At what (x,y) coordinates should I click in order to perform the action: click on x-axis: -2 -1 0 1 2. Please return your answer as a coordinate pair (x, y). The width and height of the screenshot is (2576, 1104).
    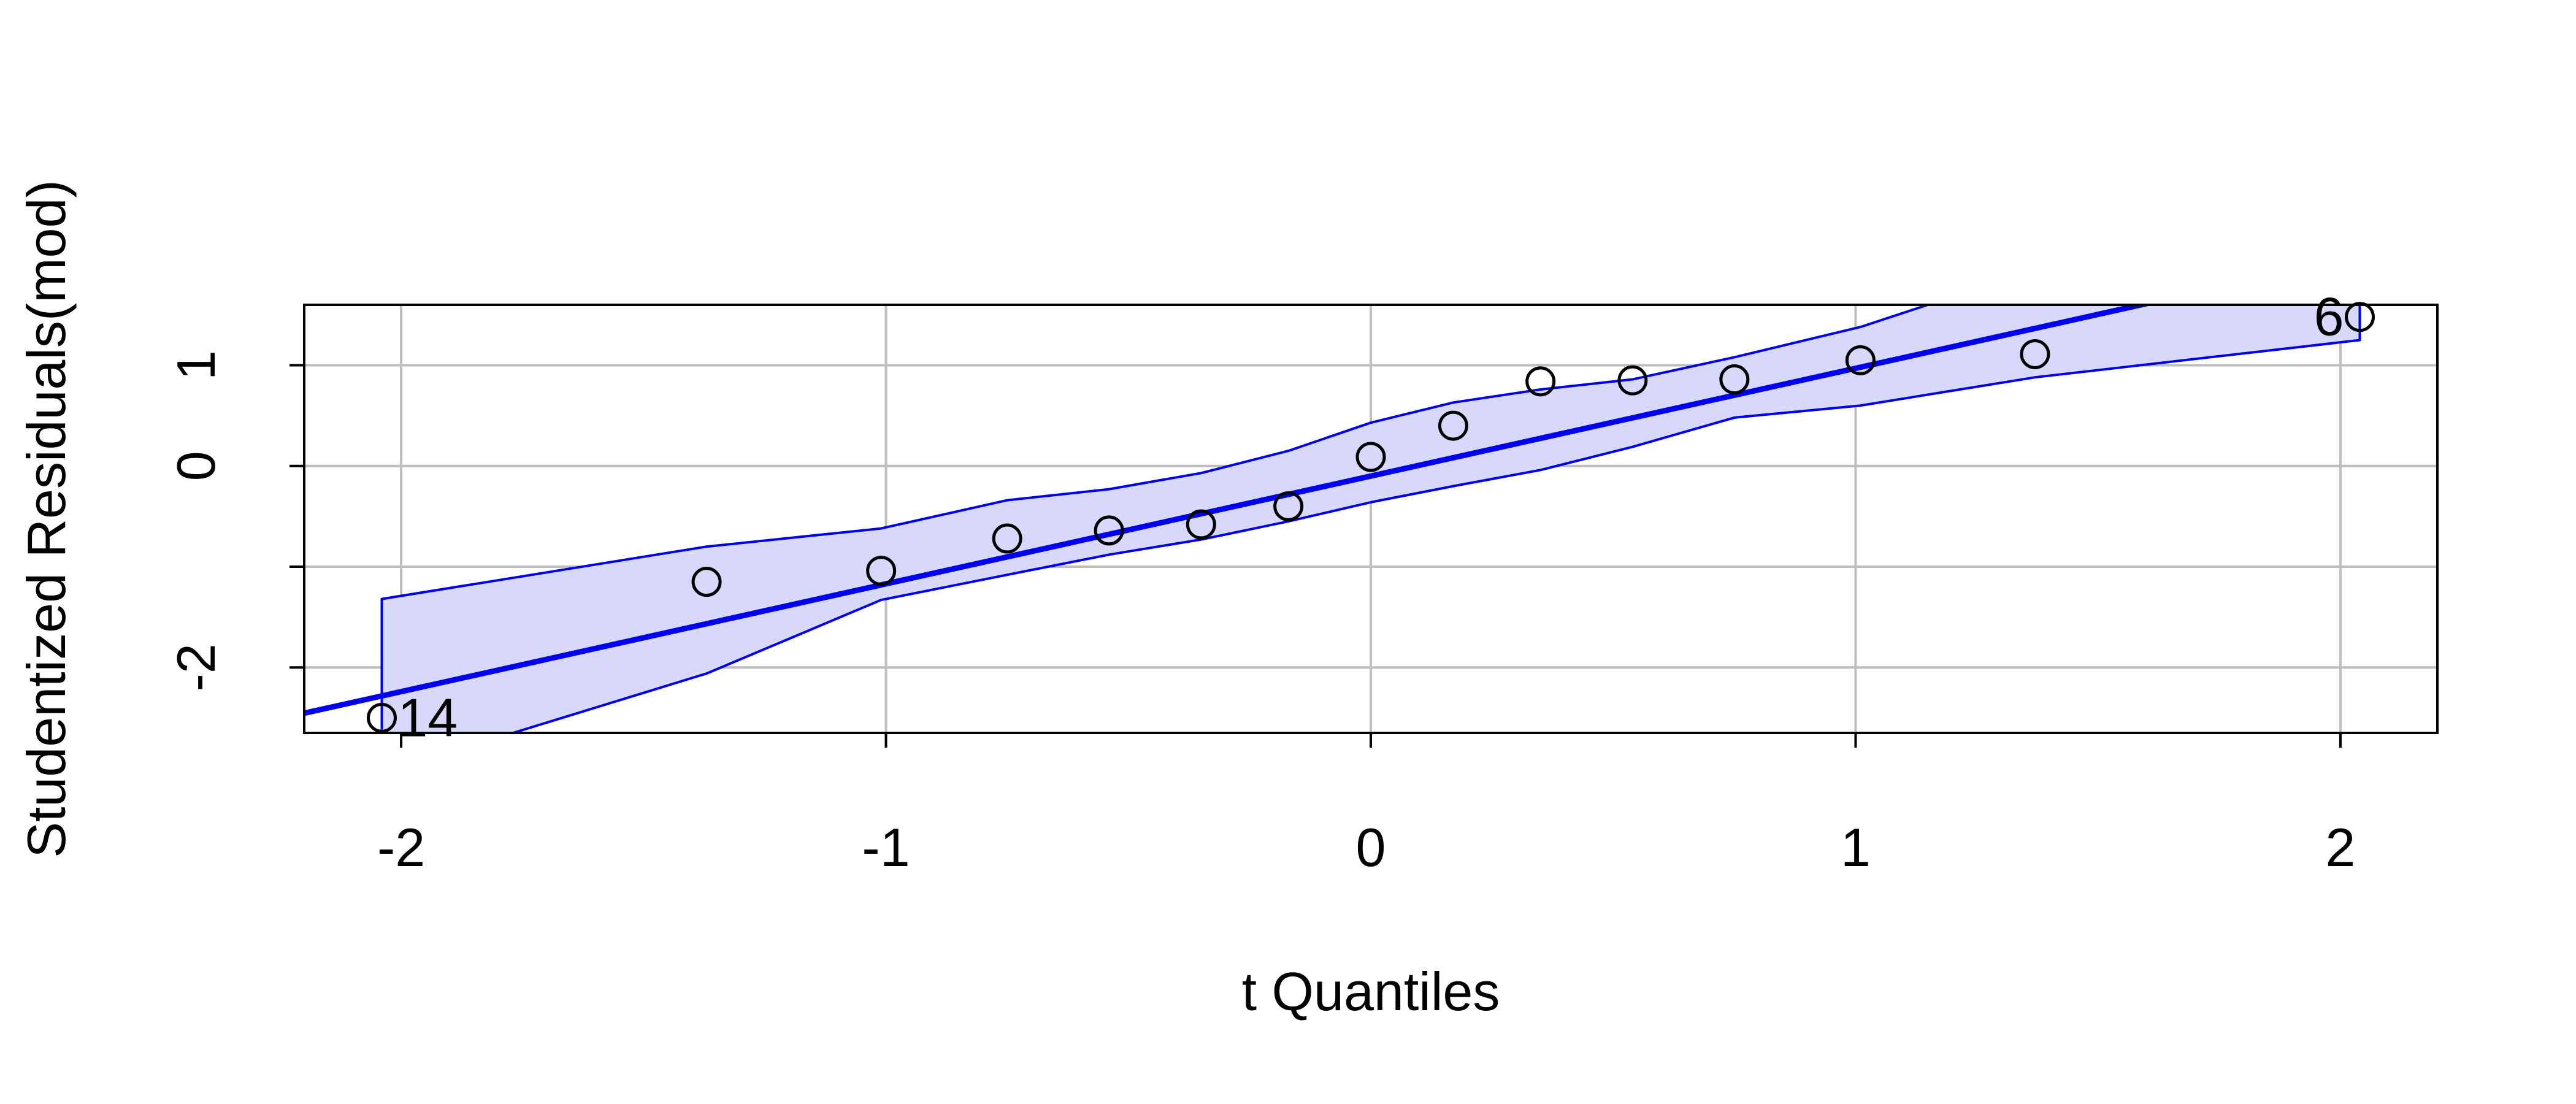
    Looking at the image, I should click on (1366, 805).